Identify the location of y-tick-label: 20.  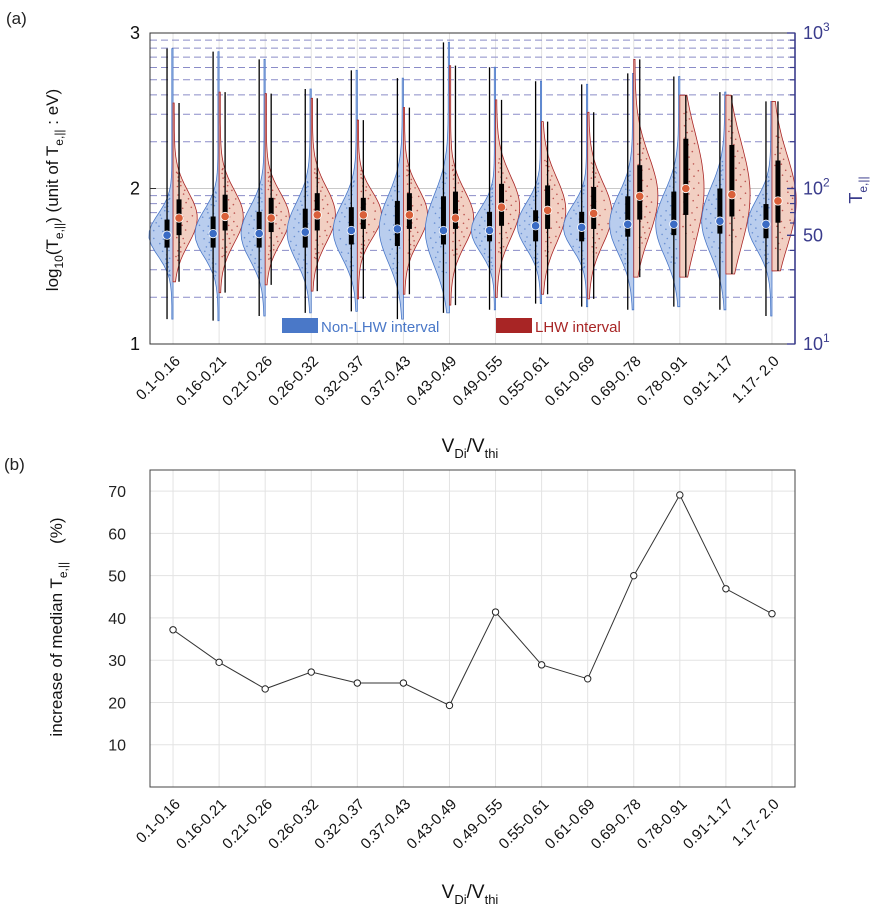
(117, 703).